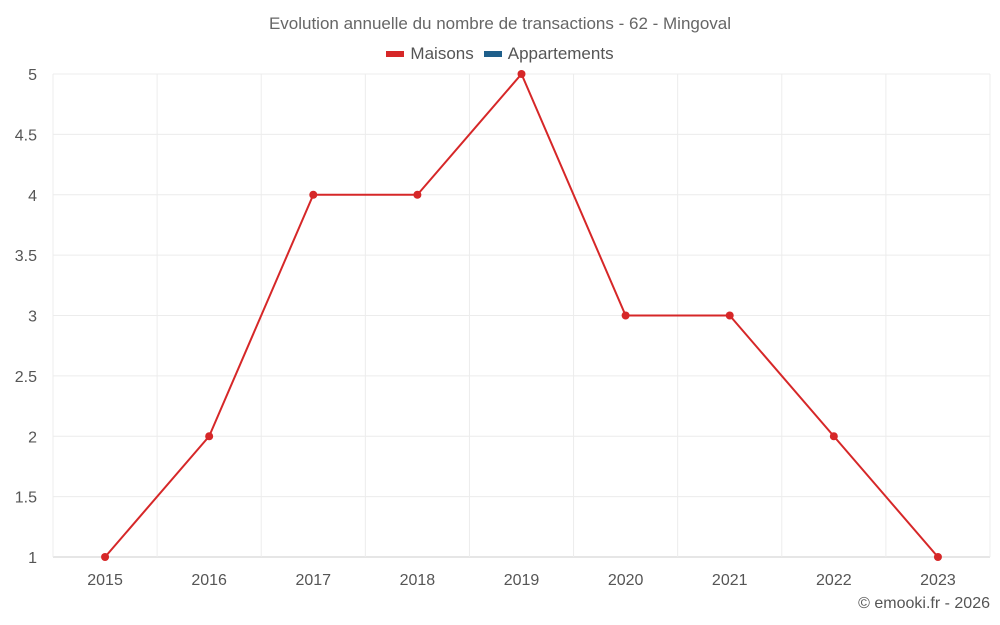  I want to click on x-tick-label: 2018, so click(418, 580).